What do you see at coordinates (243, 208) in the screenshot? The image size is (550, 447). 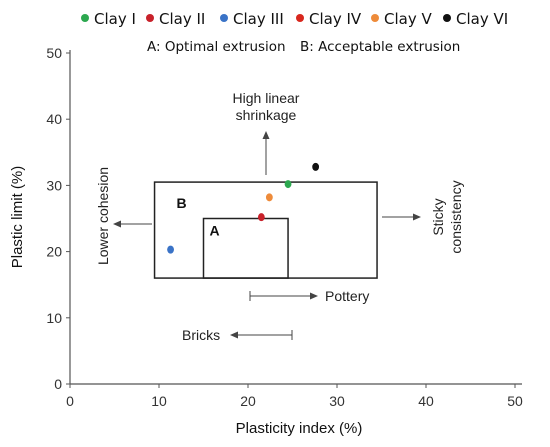 I see `data-points` at bounding box center [243, 208].